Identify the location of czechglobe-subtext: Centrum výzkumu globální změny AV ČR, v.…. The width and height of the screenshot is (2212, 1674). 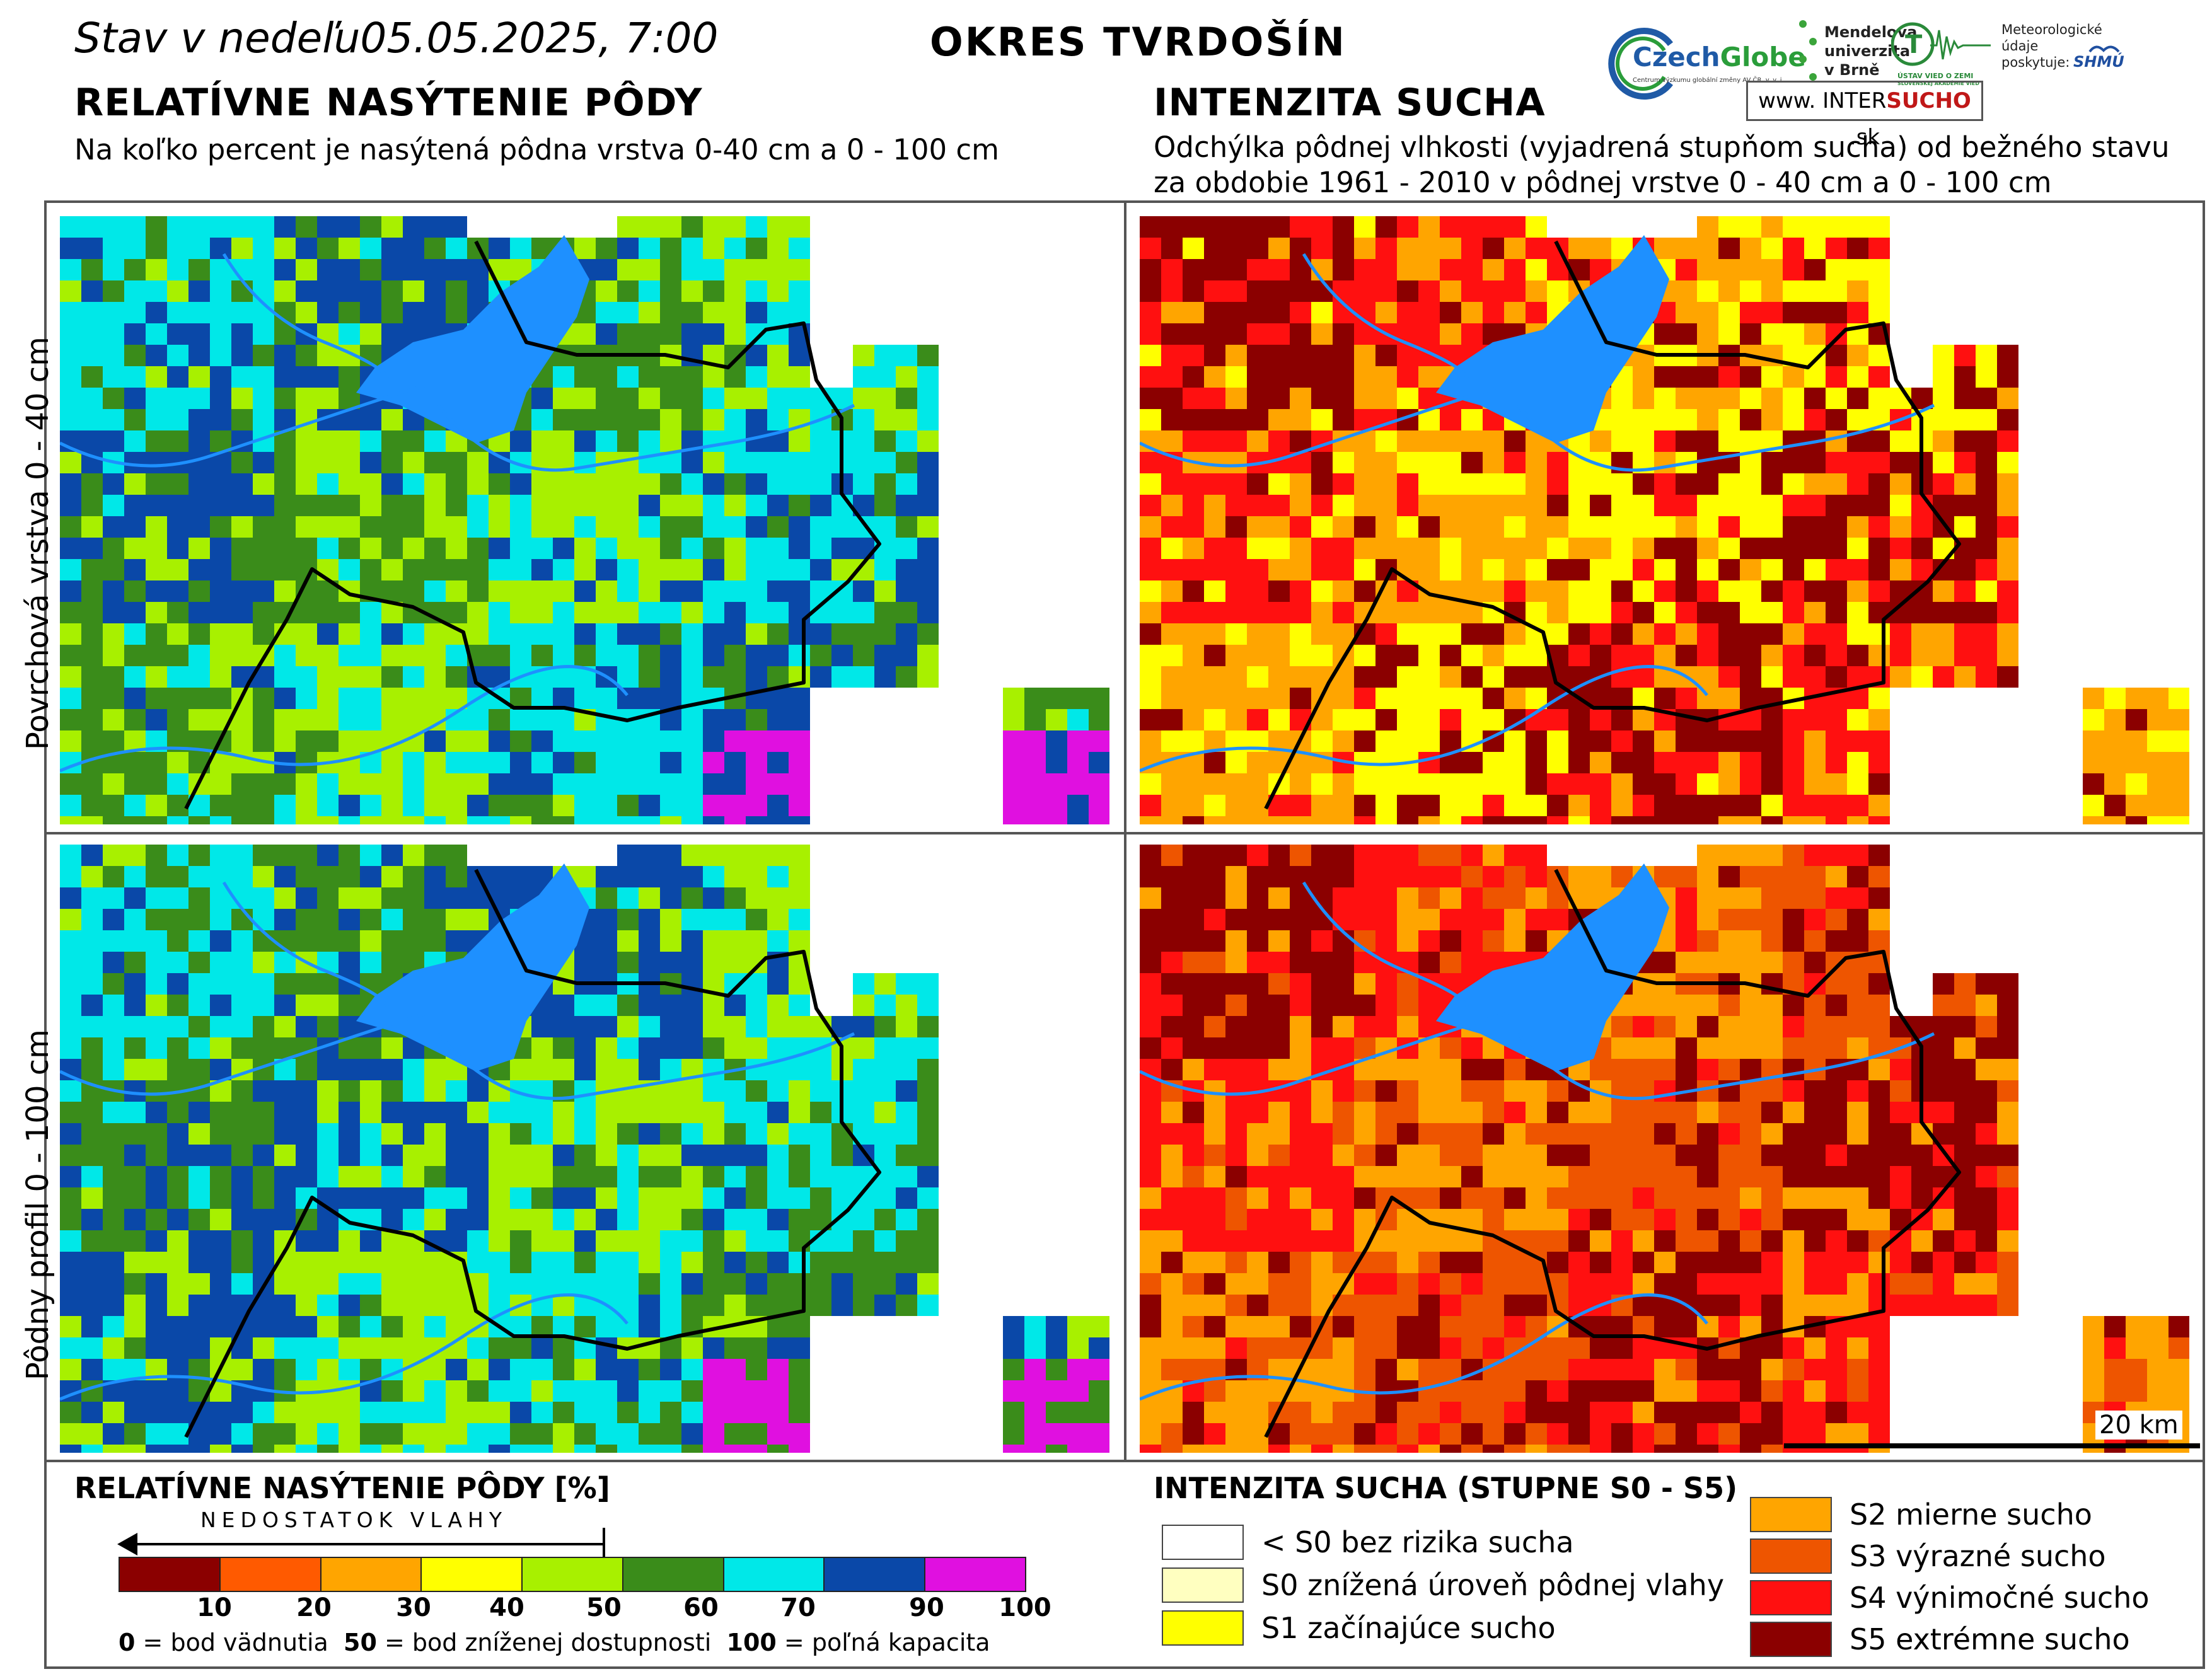
(1708, 80).